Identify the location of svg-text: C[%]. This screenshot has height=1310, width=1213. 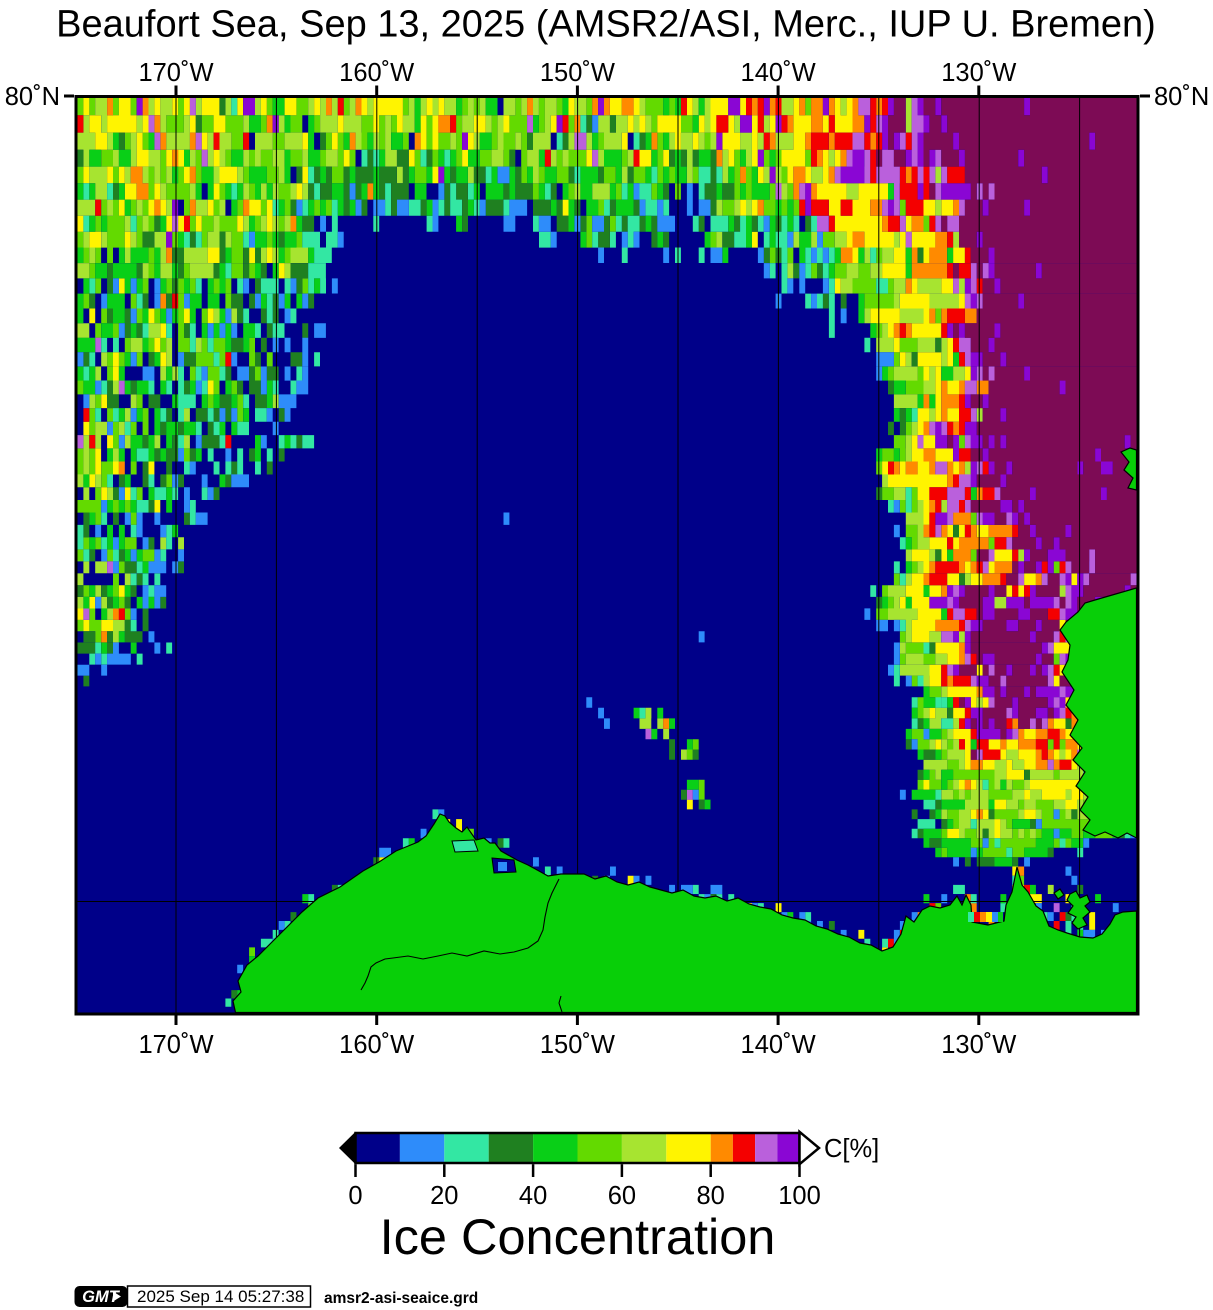
(851, 1149).